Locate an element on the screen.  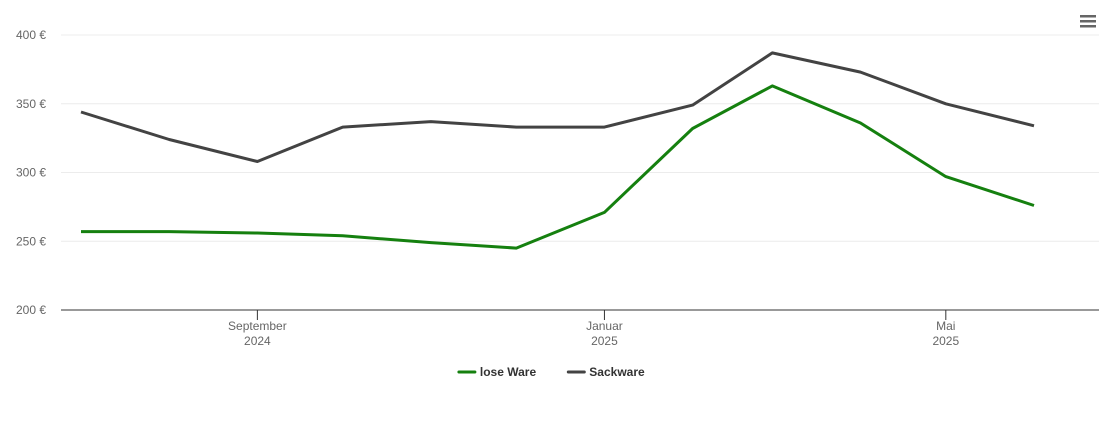
legend-label: lose Ware is located at coordinates (508, 372).